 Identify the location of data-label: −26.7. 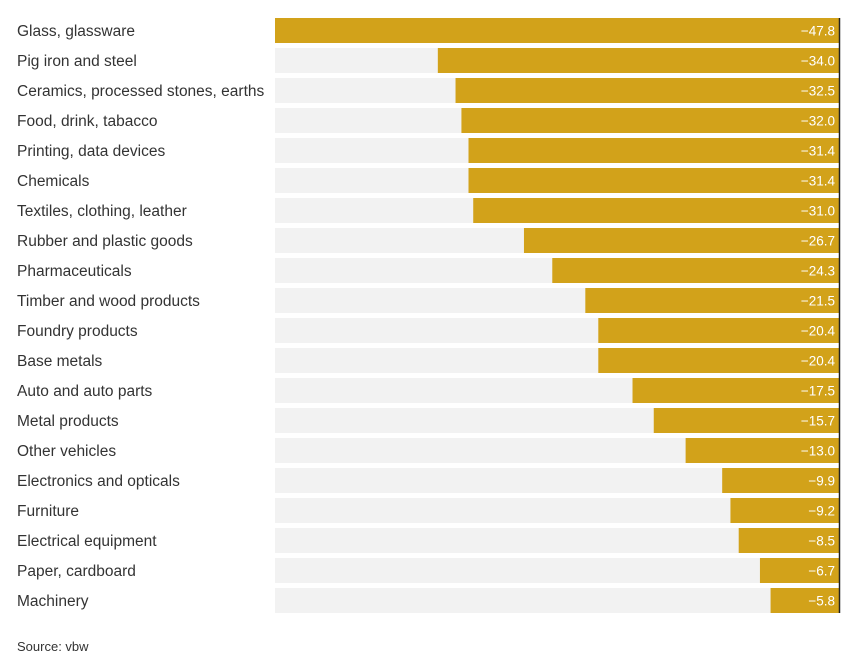
(818, 241).